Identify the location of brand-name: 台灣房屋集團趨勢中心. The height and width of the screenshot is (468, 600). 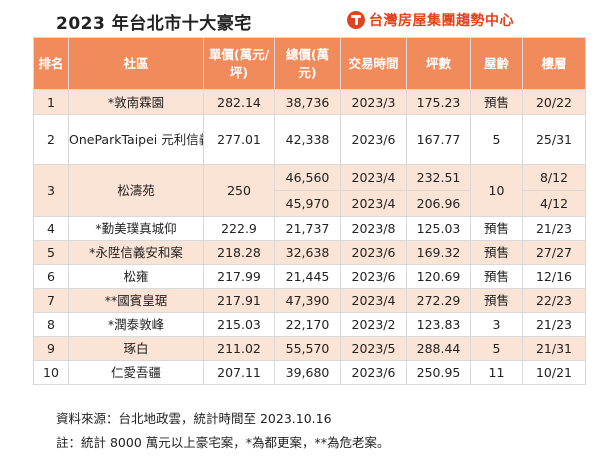
(441, 21).